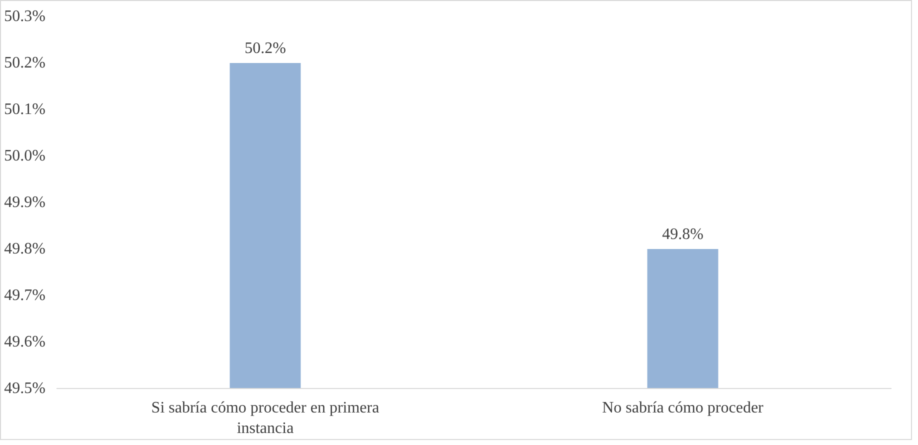 The width and height of the screenshot is (918, 445). I want to click on y-tick-label: 49.8%, so click(25, 249).